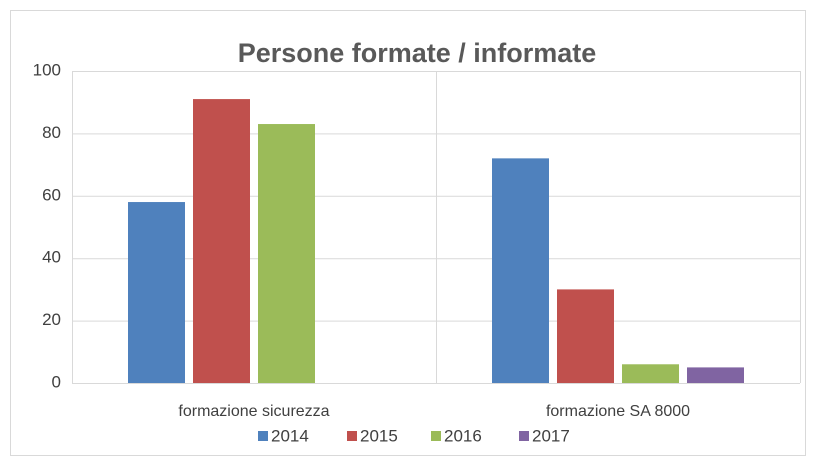 This screenshot has width=816, height=466. Describe the element at coordinates (47, 69) in the screenshot. I see `y-tick-label: 100` at that location.